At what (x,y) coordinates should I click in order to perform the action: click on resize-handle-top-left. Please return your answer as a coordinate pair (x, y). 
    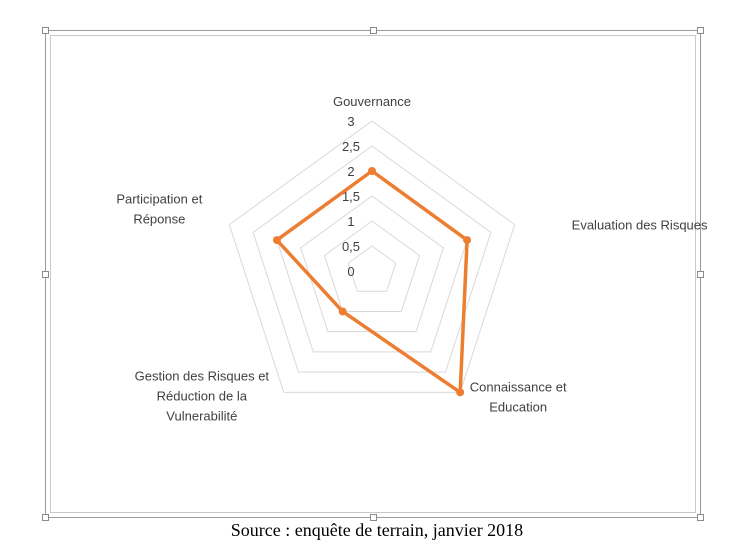
    Looking at the image, I should click on (45, 30).